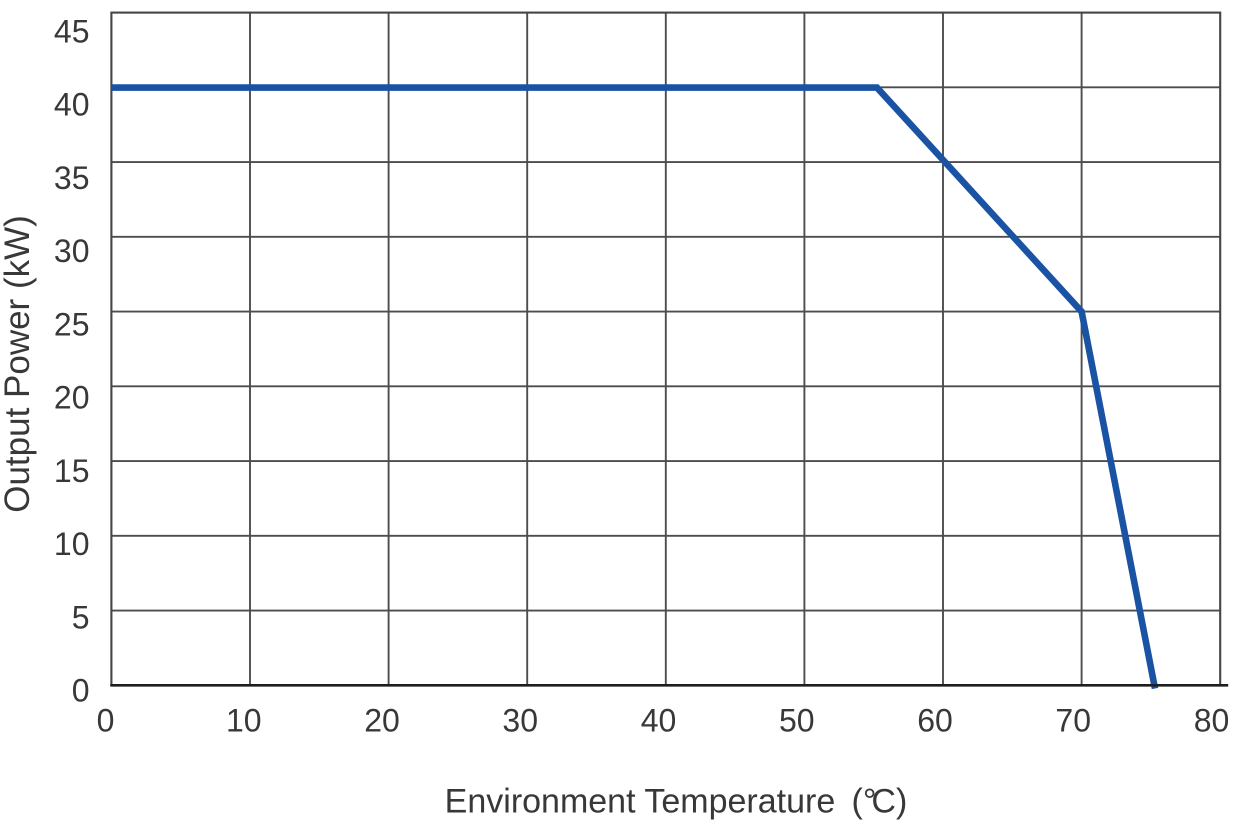 The height and width of the screenshot is (825, 1245). What do you see at coordinates (18, 364) in the screenshot?
I see `svg-text: Output Power (kW)` at bounding box center [18, 364].